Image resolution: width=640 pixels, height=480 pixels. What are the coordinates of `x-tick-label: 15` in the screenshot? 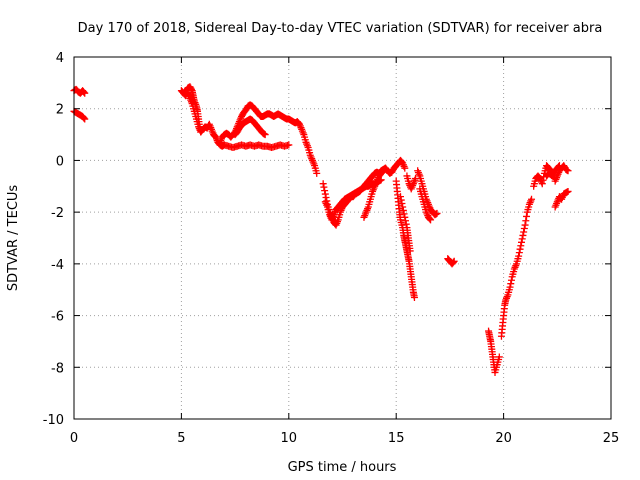 It's located at (396, 438).